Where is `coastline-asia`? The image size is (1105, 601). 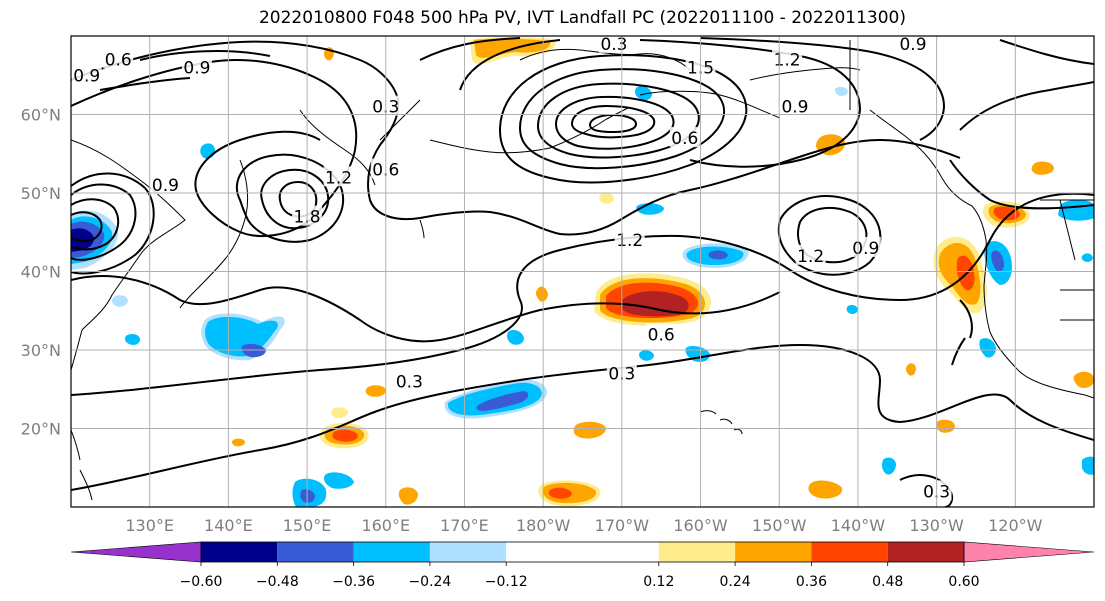 coastline-asia is located at coordinates (128, 255).